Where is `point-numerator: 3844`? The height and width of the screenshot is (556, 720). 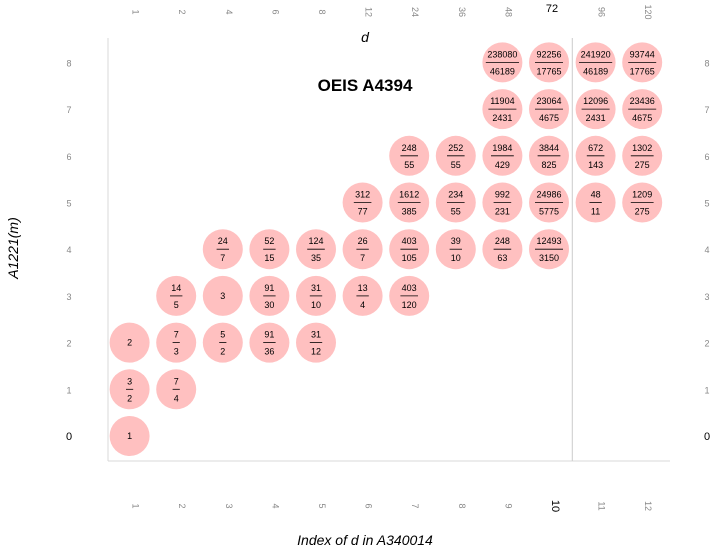
point-numerator: 3844 is located at coordinates (549, 148).